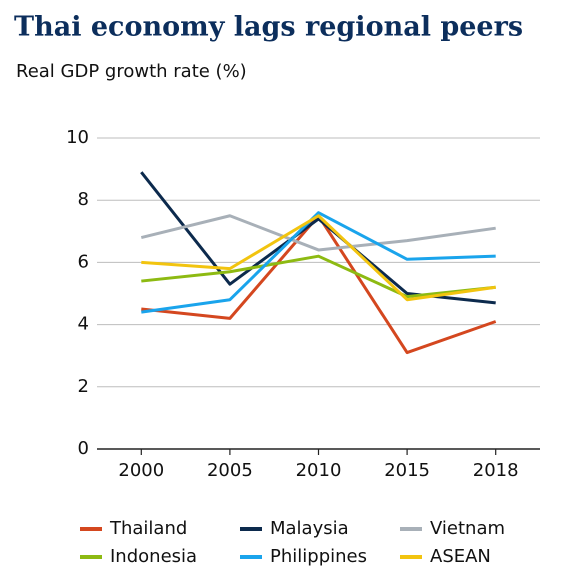 The width and height of the screenshot is (569, 588). Describe the element at coordinates (407, 470) in the screenshot. I see `x-tick-label: 2015` at that location.